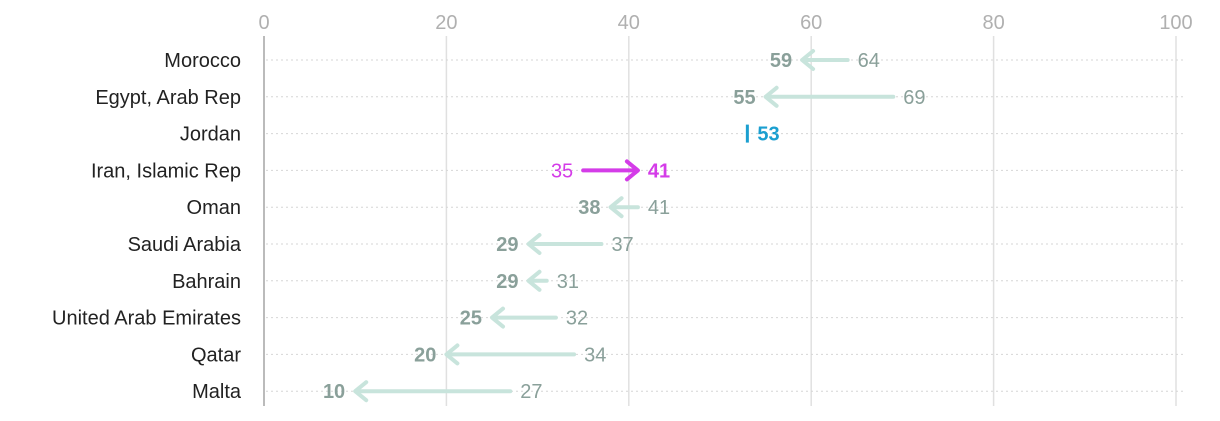  I want to click on row-label: Oman, so click(214, 208).